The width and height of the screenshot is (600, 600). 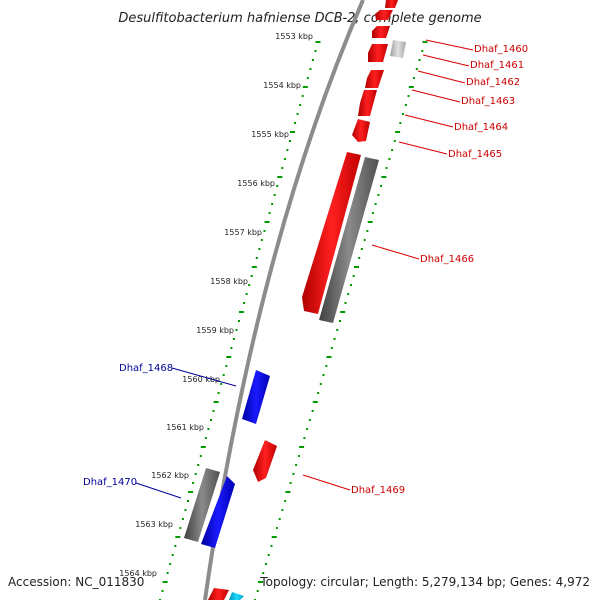 What do you see at coordinates (76, 582) in the screenshot?
I see `accession-text: Accession: NC_011830` at bounding box center [76, 582].